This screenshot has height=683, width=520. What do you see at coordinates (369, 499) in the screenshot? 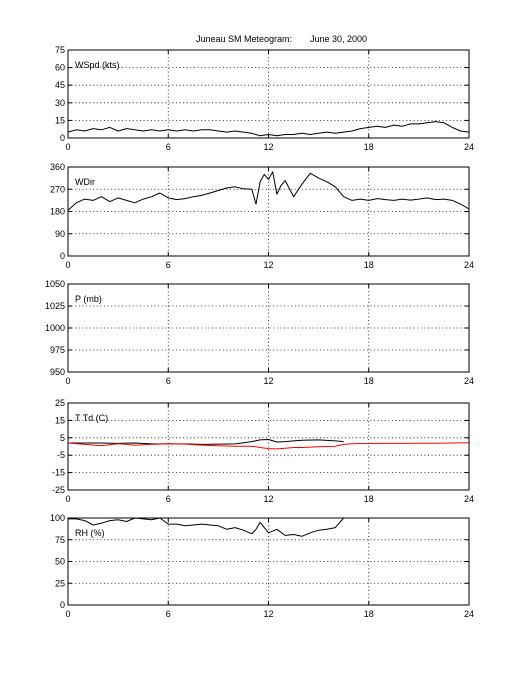
I see `temperature-dewpoint-xtick-label-18: 18` at bounding box center [369, 499].